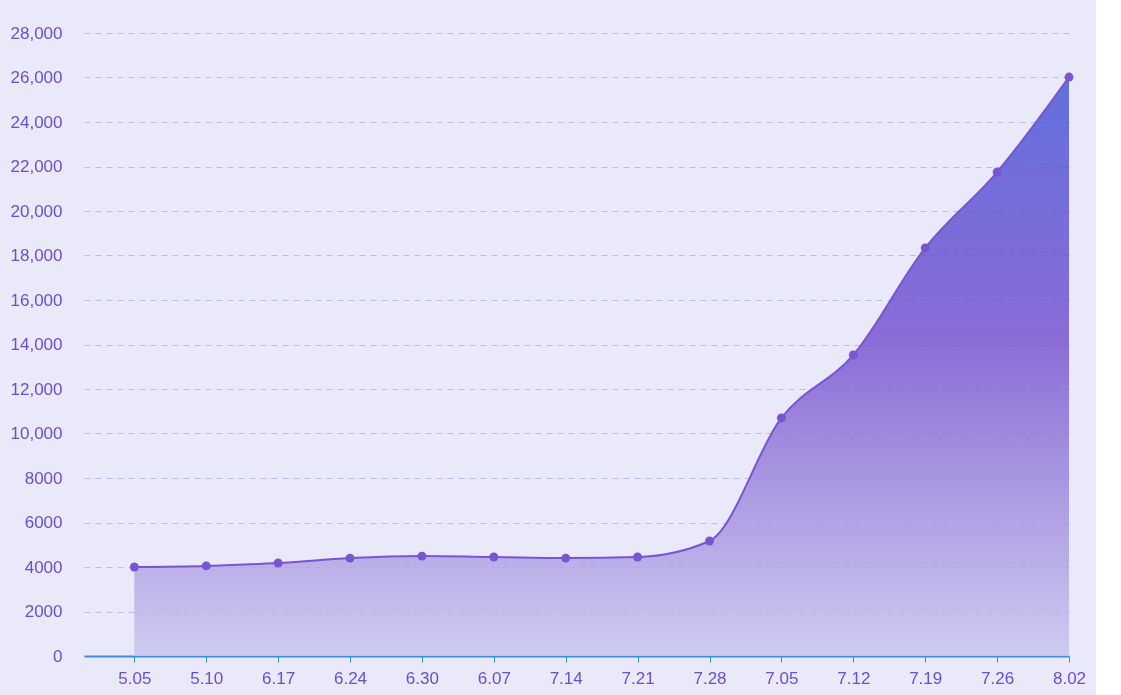 The height and width of the screenshot is (695, 1121). What do you see at coordinates (494, 678) in the screenshot?
I see `x-tick-label: 6.07` at bounding box center [494, 678].